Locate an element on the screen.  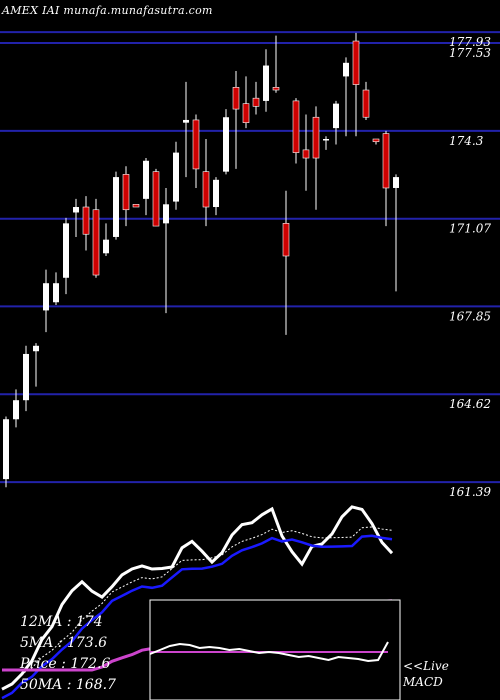
price-legend: Price : 172.6 is located at coordinates (65, 664).